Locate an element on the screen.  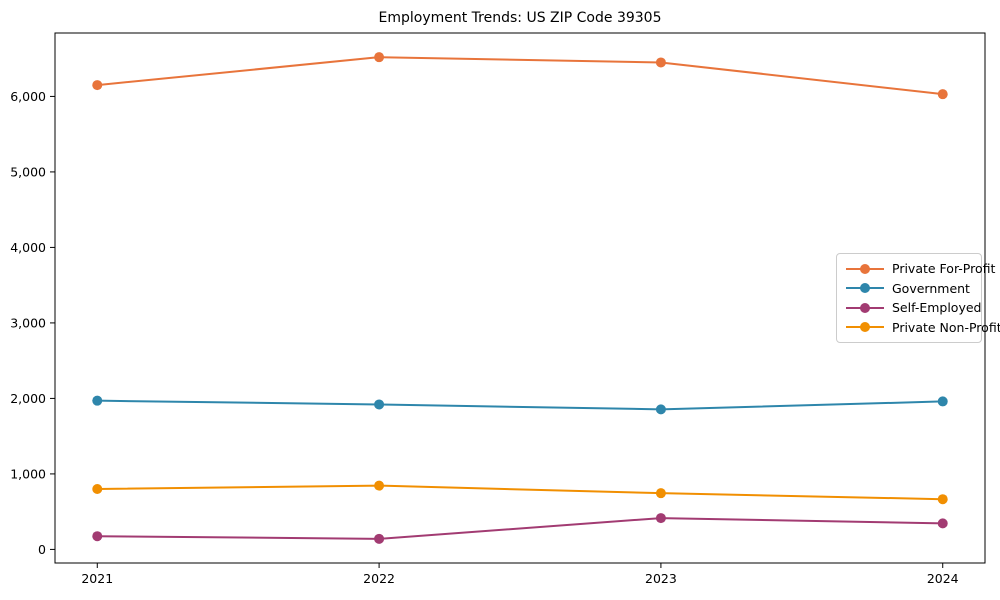
series-line-private-for-profit is located at coordinates (520, 76).